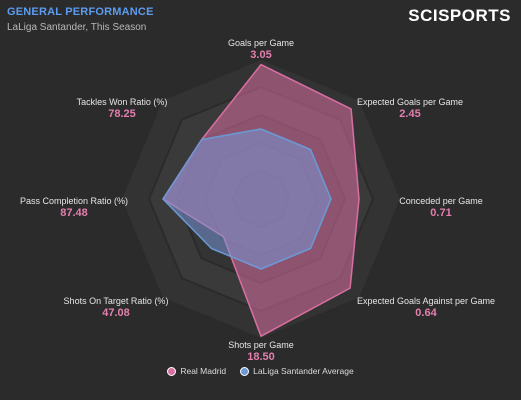  I want to click on scisports-logo: SCISPORTS, so click(459, 15).